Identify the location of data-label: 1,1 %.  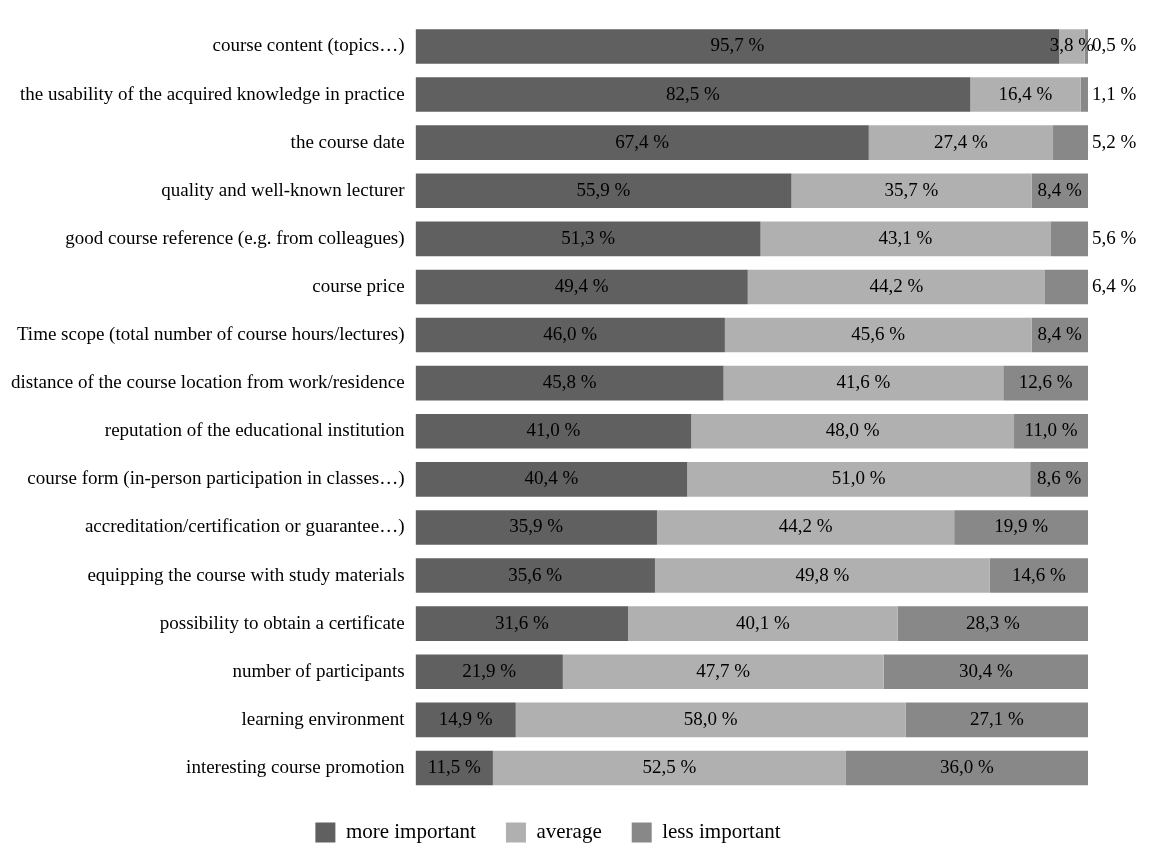
(1114, 93).